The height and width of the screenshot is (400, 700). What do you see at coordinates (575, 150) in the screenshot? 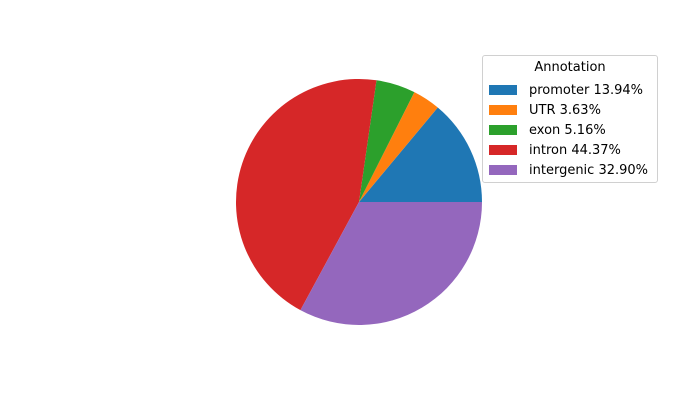
I see `legend-label: intron 44.37%` at bounding box center [575, 150].